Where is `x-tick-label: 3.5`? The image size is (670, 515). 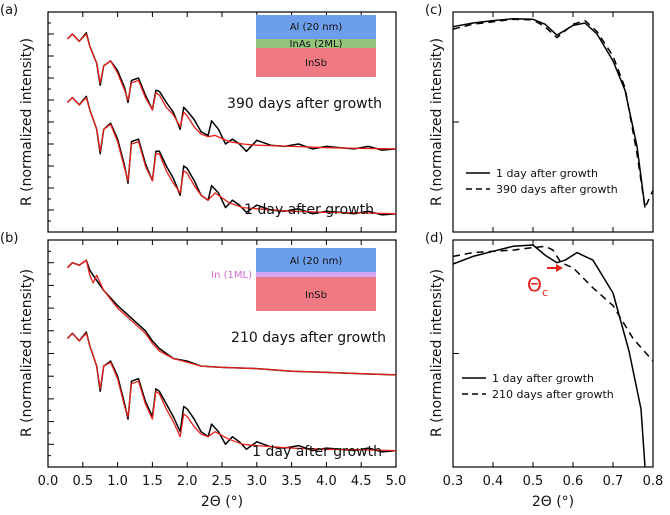 x-tick-label: 3.5 is located at coordinates (291, 481).